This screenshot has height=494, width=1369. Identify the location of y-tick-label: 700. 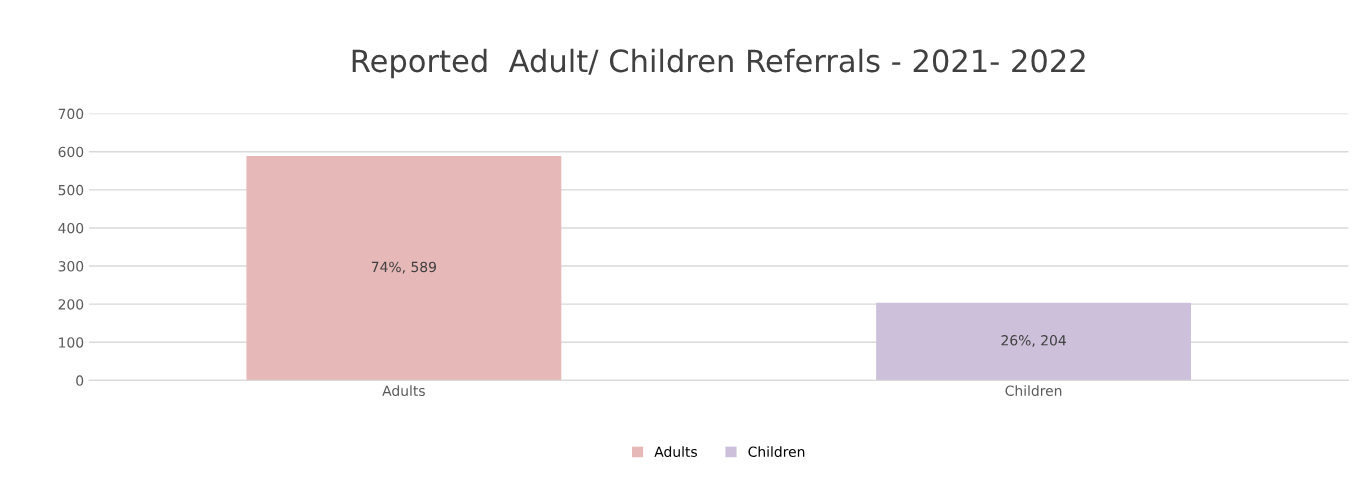
(71, 114).